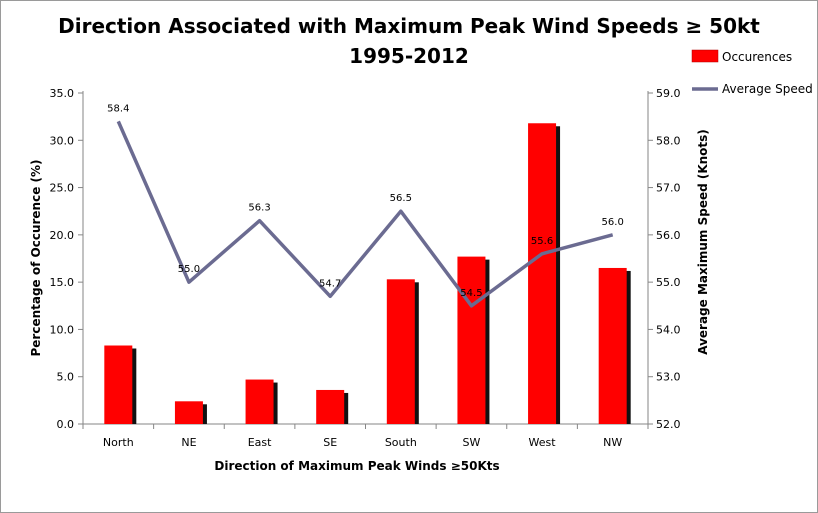 This screenshot has height=513, width=818. I want to click on x-tick-label: NE, so click(188, 442).